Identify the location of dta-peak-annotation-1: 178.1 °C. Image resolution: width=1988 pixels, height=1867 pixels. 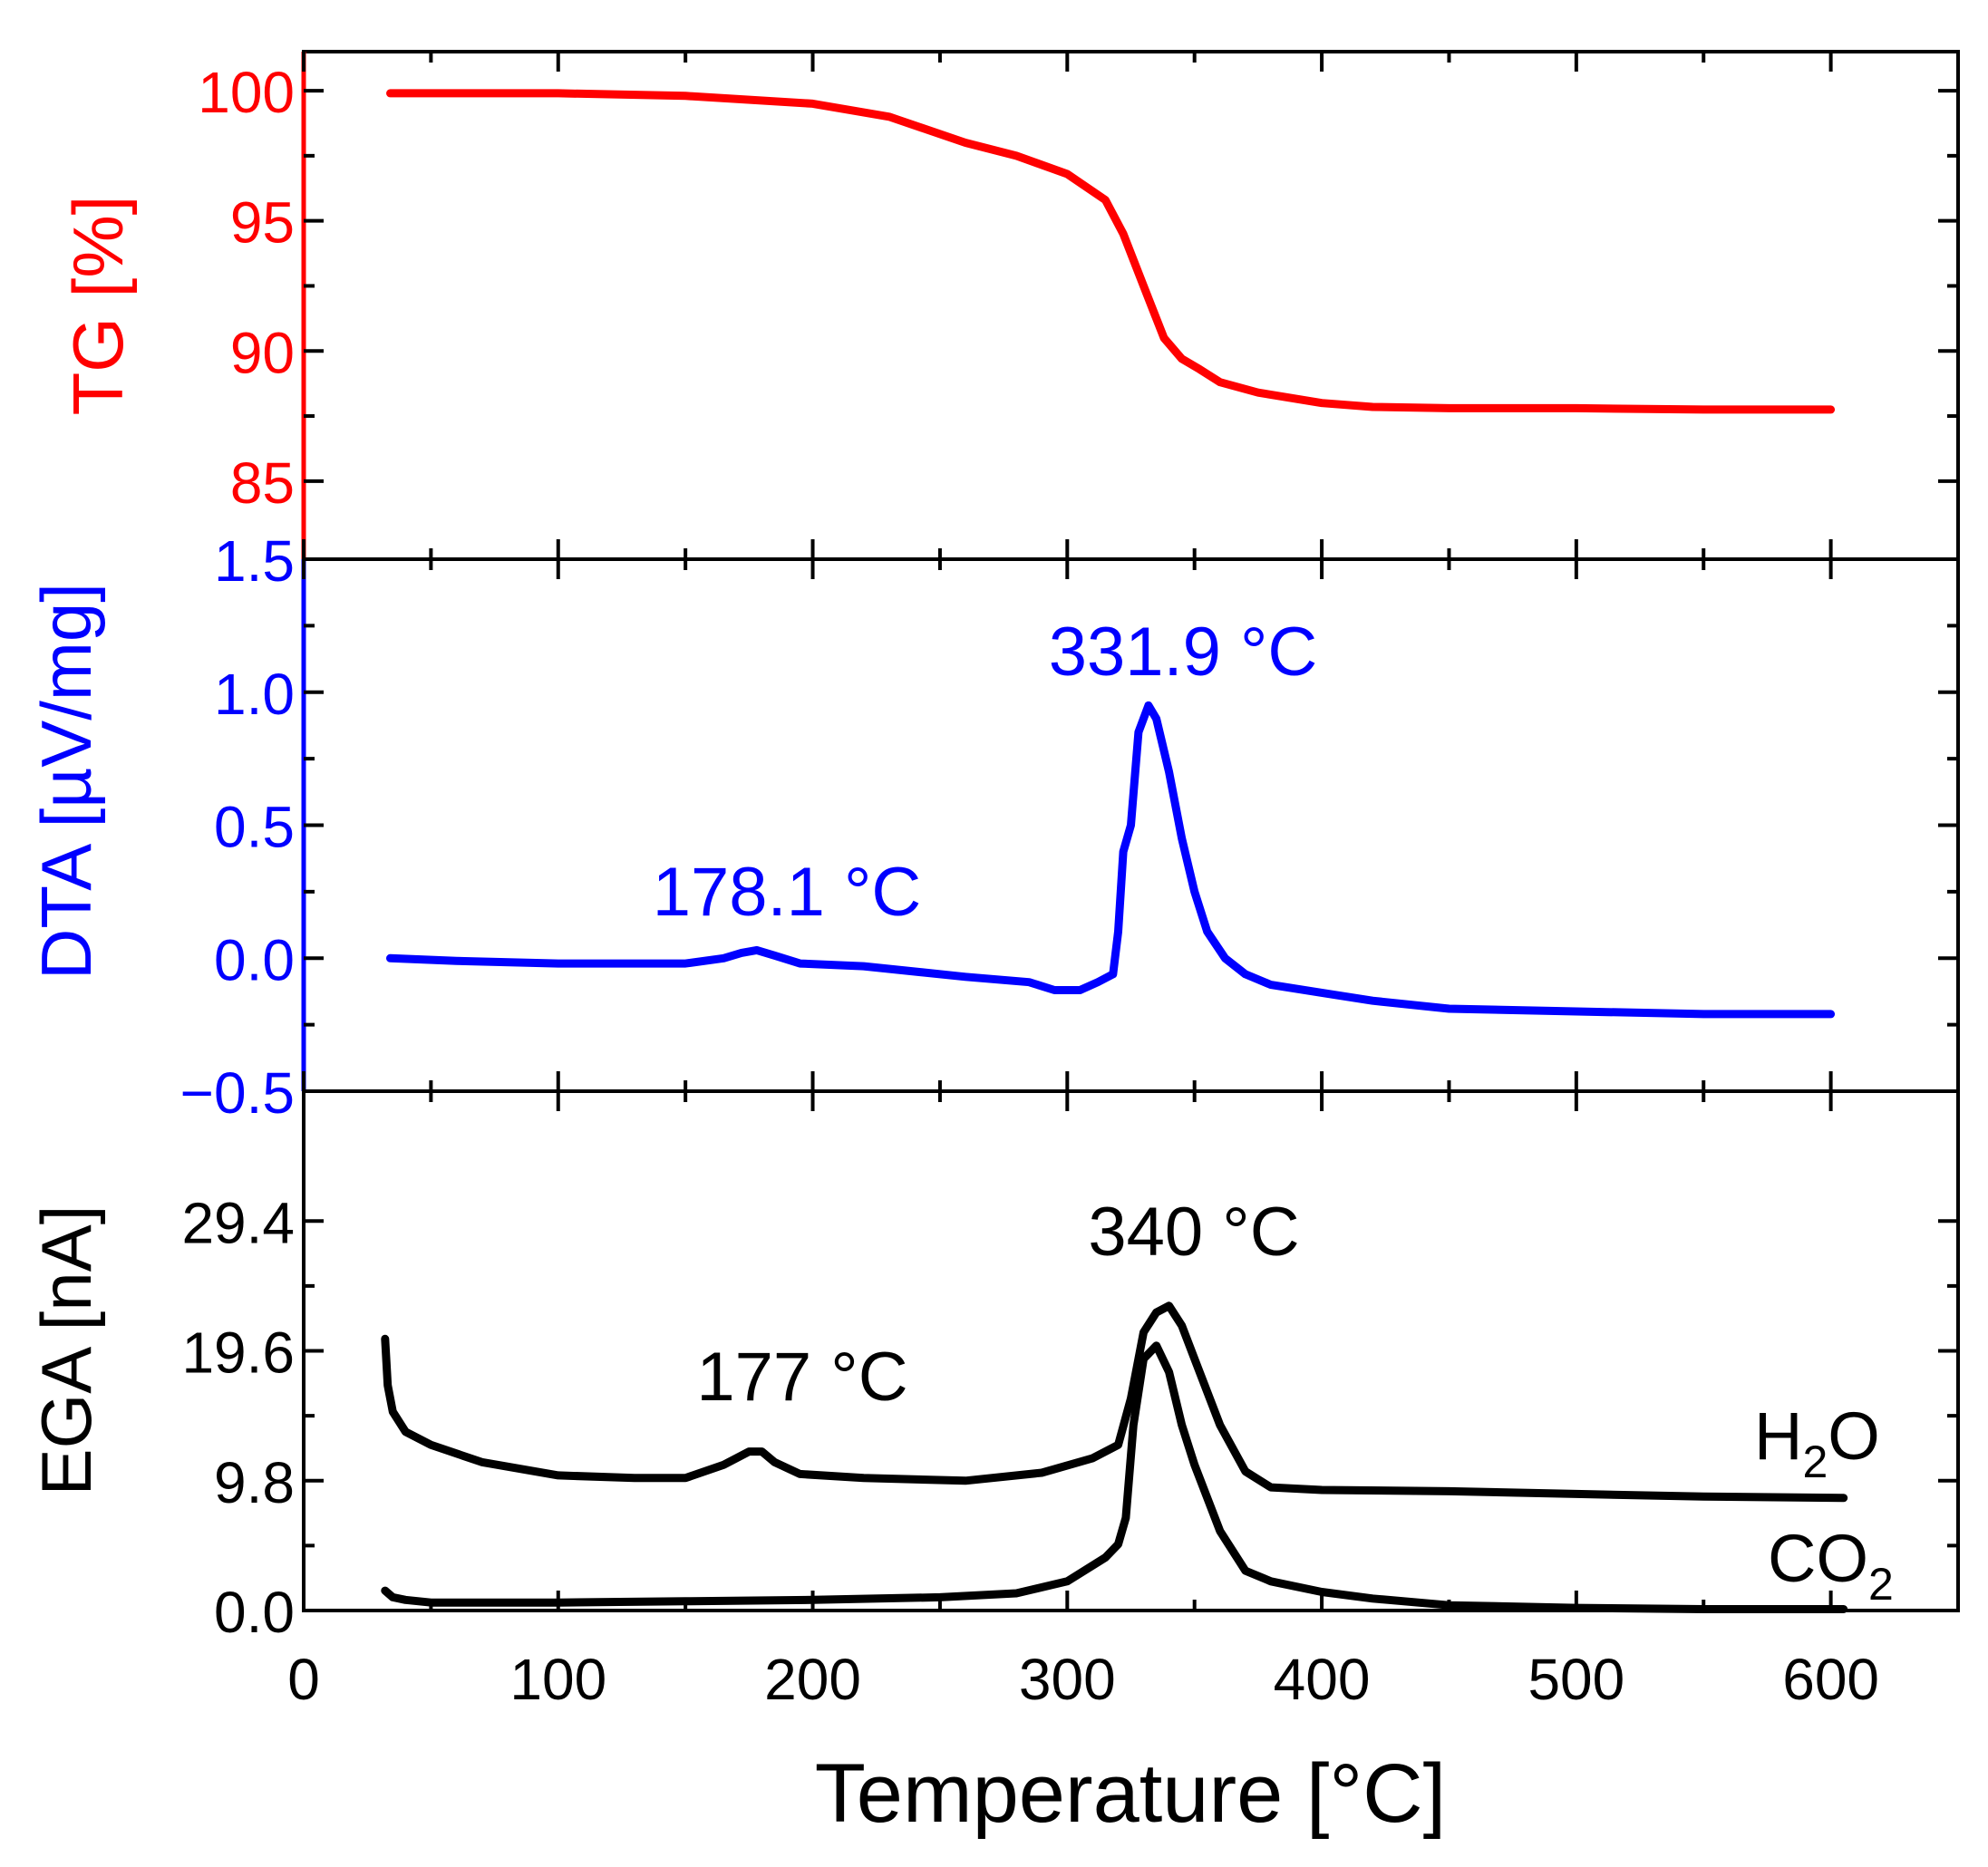
(788, 892).